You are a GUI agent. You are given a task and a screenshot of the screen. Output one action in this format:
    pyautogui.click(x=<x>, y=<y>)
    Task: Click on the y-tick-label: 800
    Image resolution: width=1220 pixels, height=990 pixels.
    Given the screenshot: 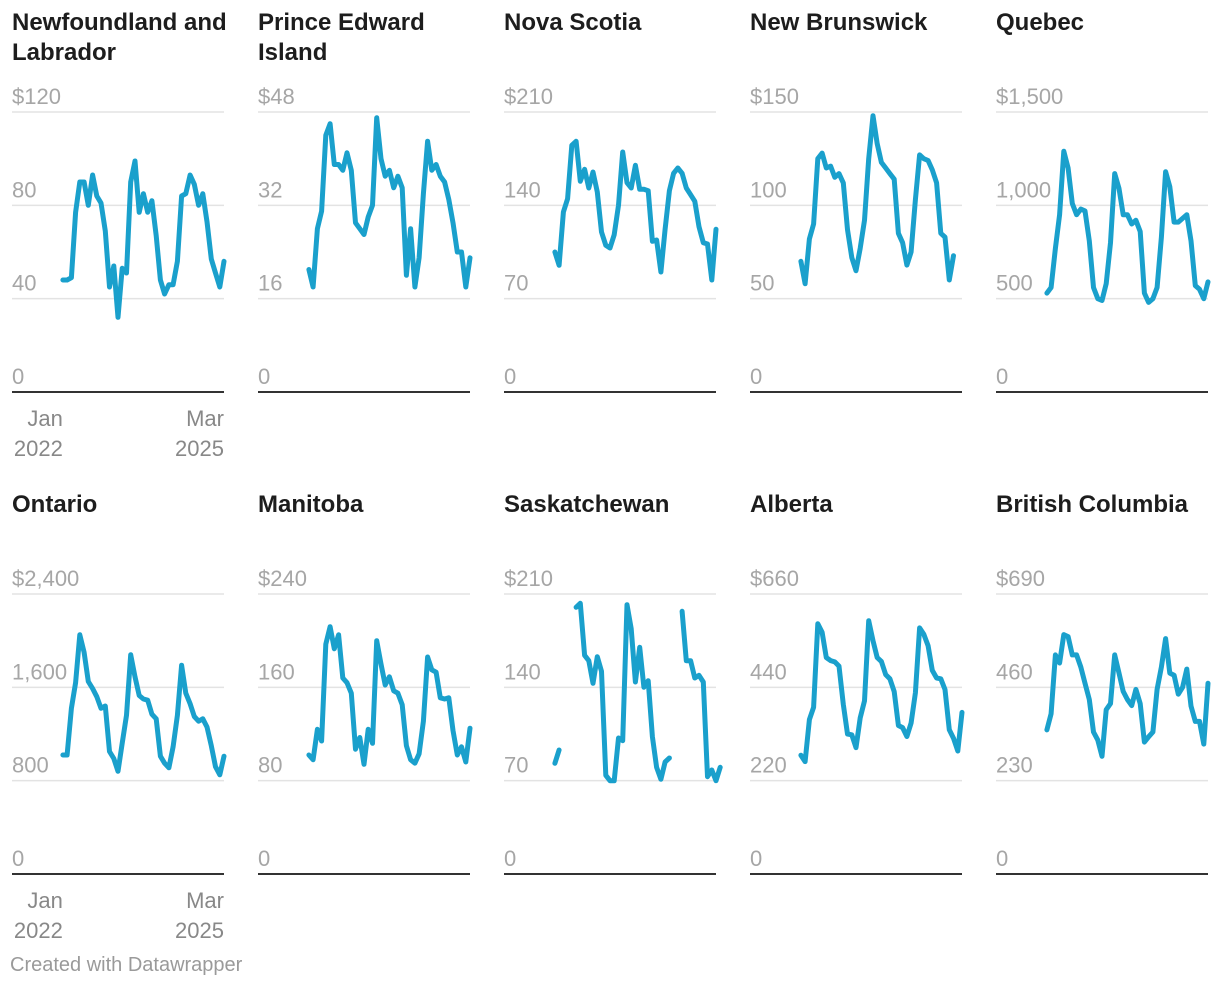 What is the action you would take?
    pyautogui.click(x=30, y=765)
    